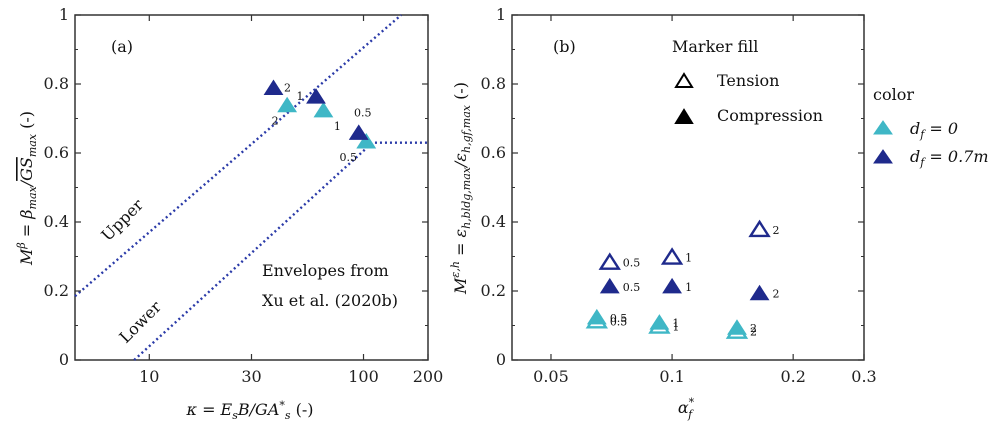 The image size is (993, 425). I want to click on x-axis-label-b: α* f, so click(686, 408).